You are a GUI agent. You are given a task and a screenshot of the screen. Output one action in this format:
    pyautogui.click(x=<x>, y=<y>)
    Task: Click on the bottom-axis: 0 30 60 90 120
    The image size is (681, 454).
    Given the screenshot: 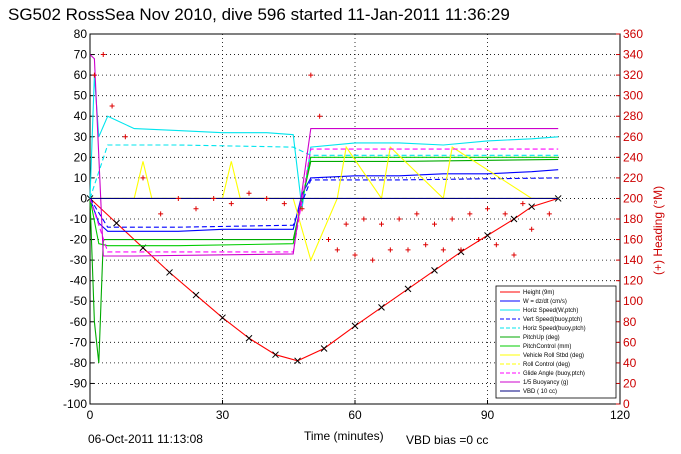 What is the action you would take?
    pyautogui.click(x=358, y=411)
    